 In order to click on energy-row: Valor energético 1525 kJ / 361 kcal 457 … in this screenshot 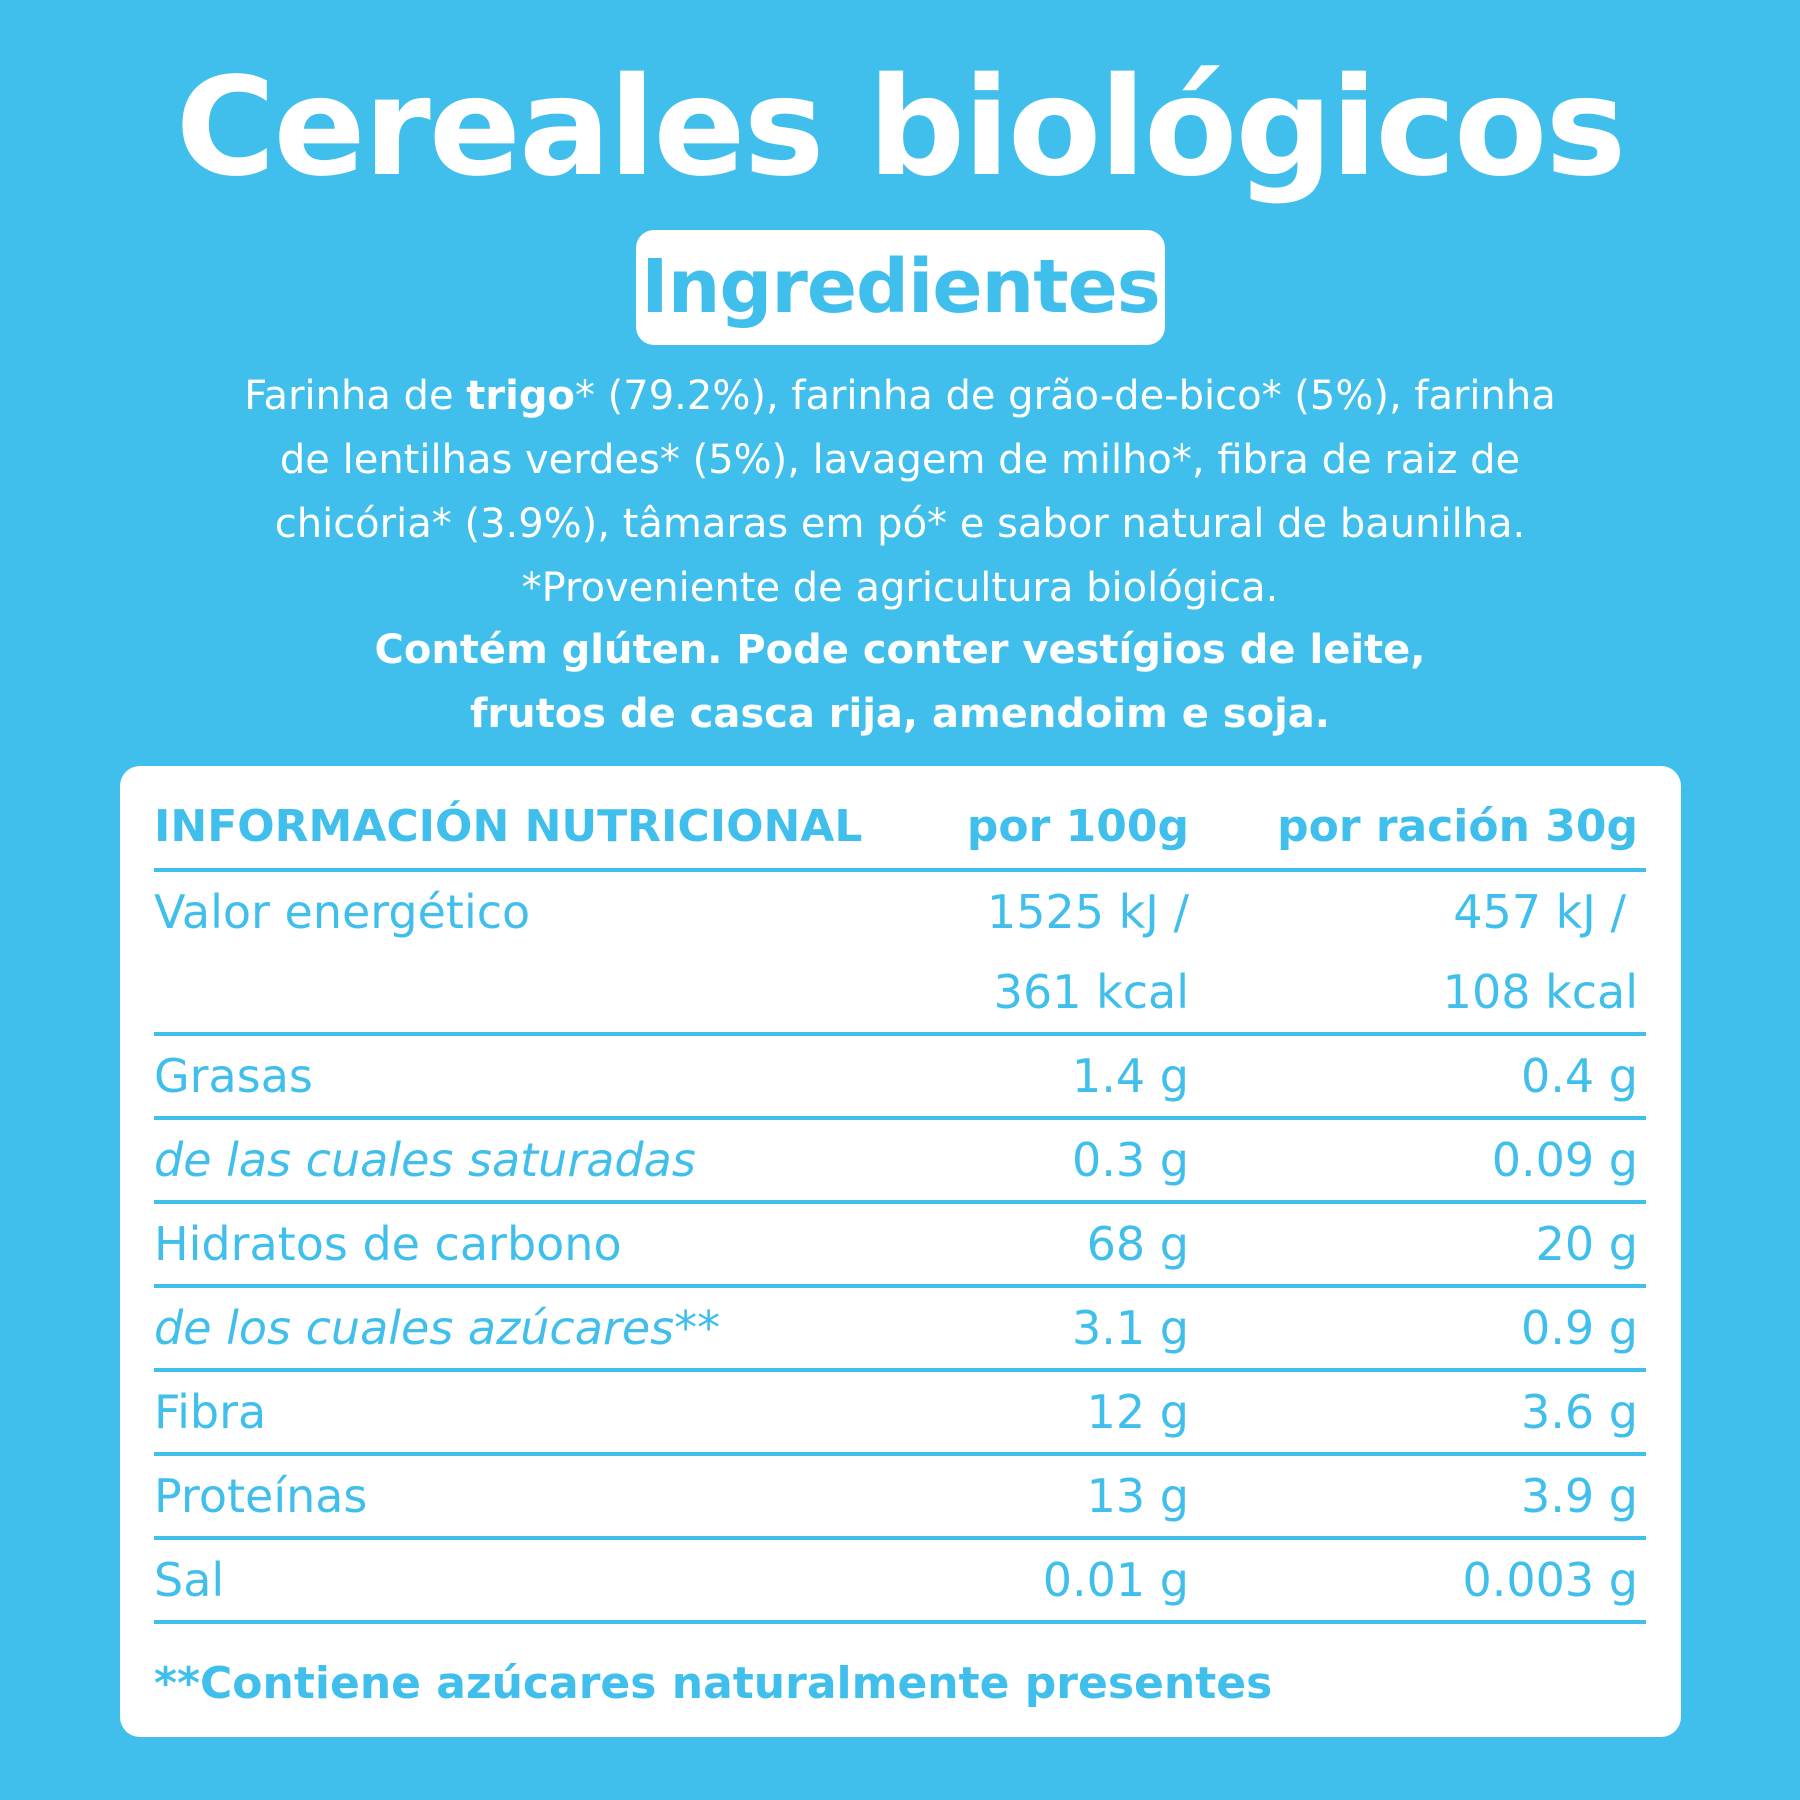, I will do `click(900, 954)`.